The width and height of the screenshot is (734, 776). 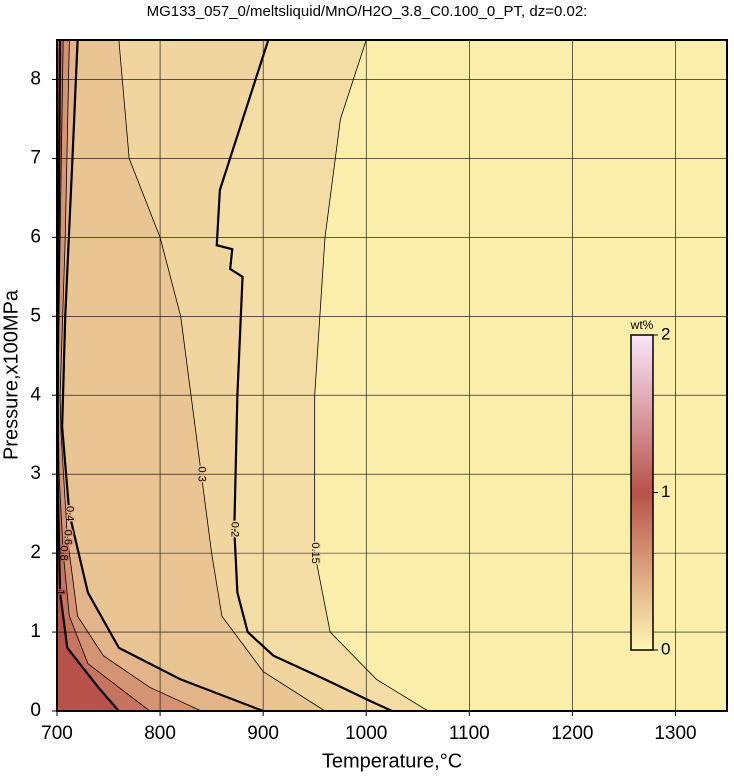 What do you see at coordinates (642, 492) in the screenshot?
I see `colorbar` at bounding box center [642, 492].